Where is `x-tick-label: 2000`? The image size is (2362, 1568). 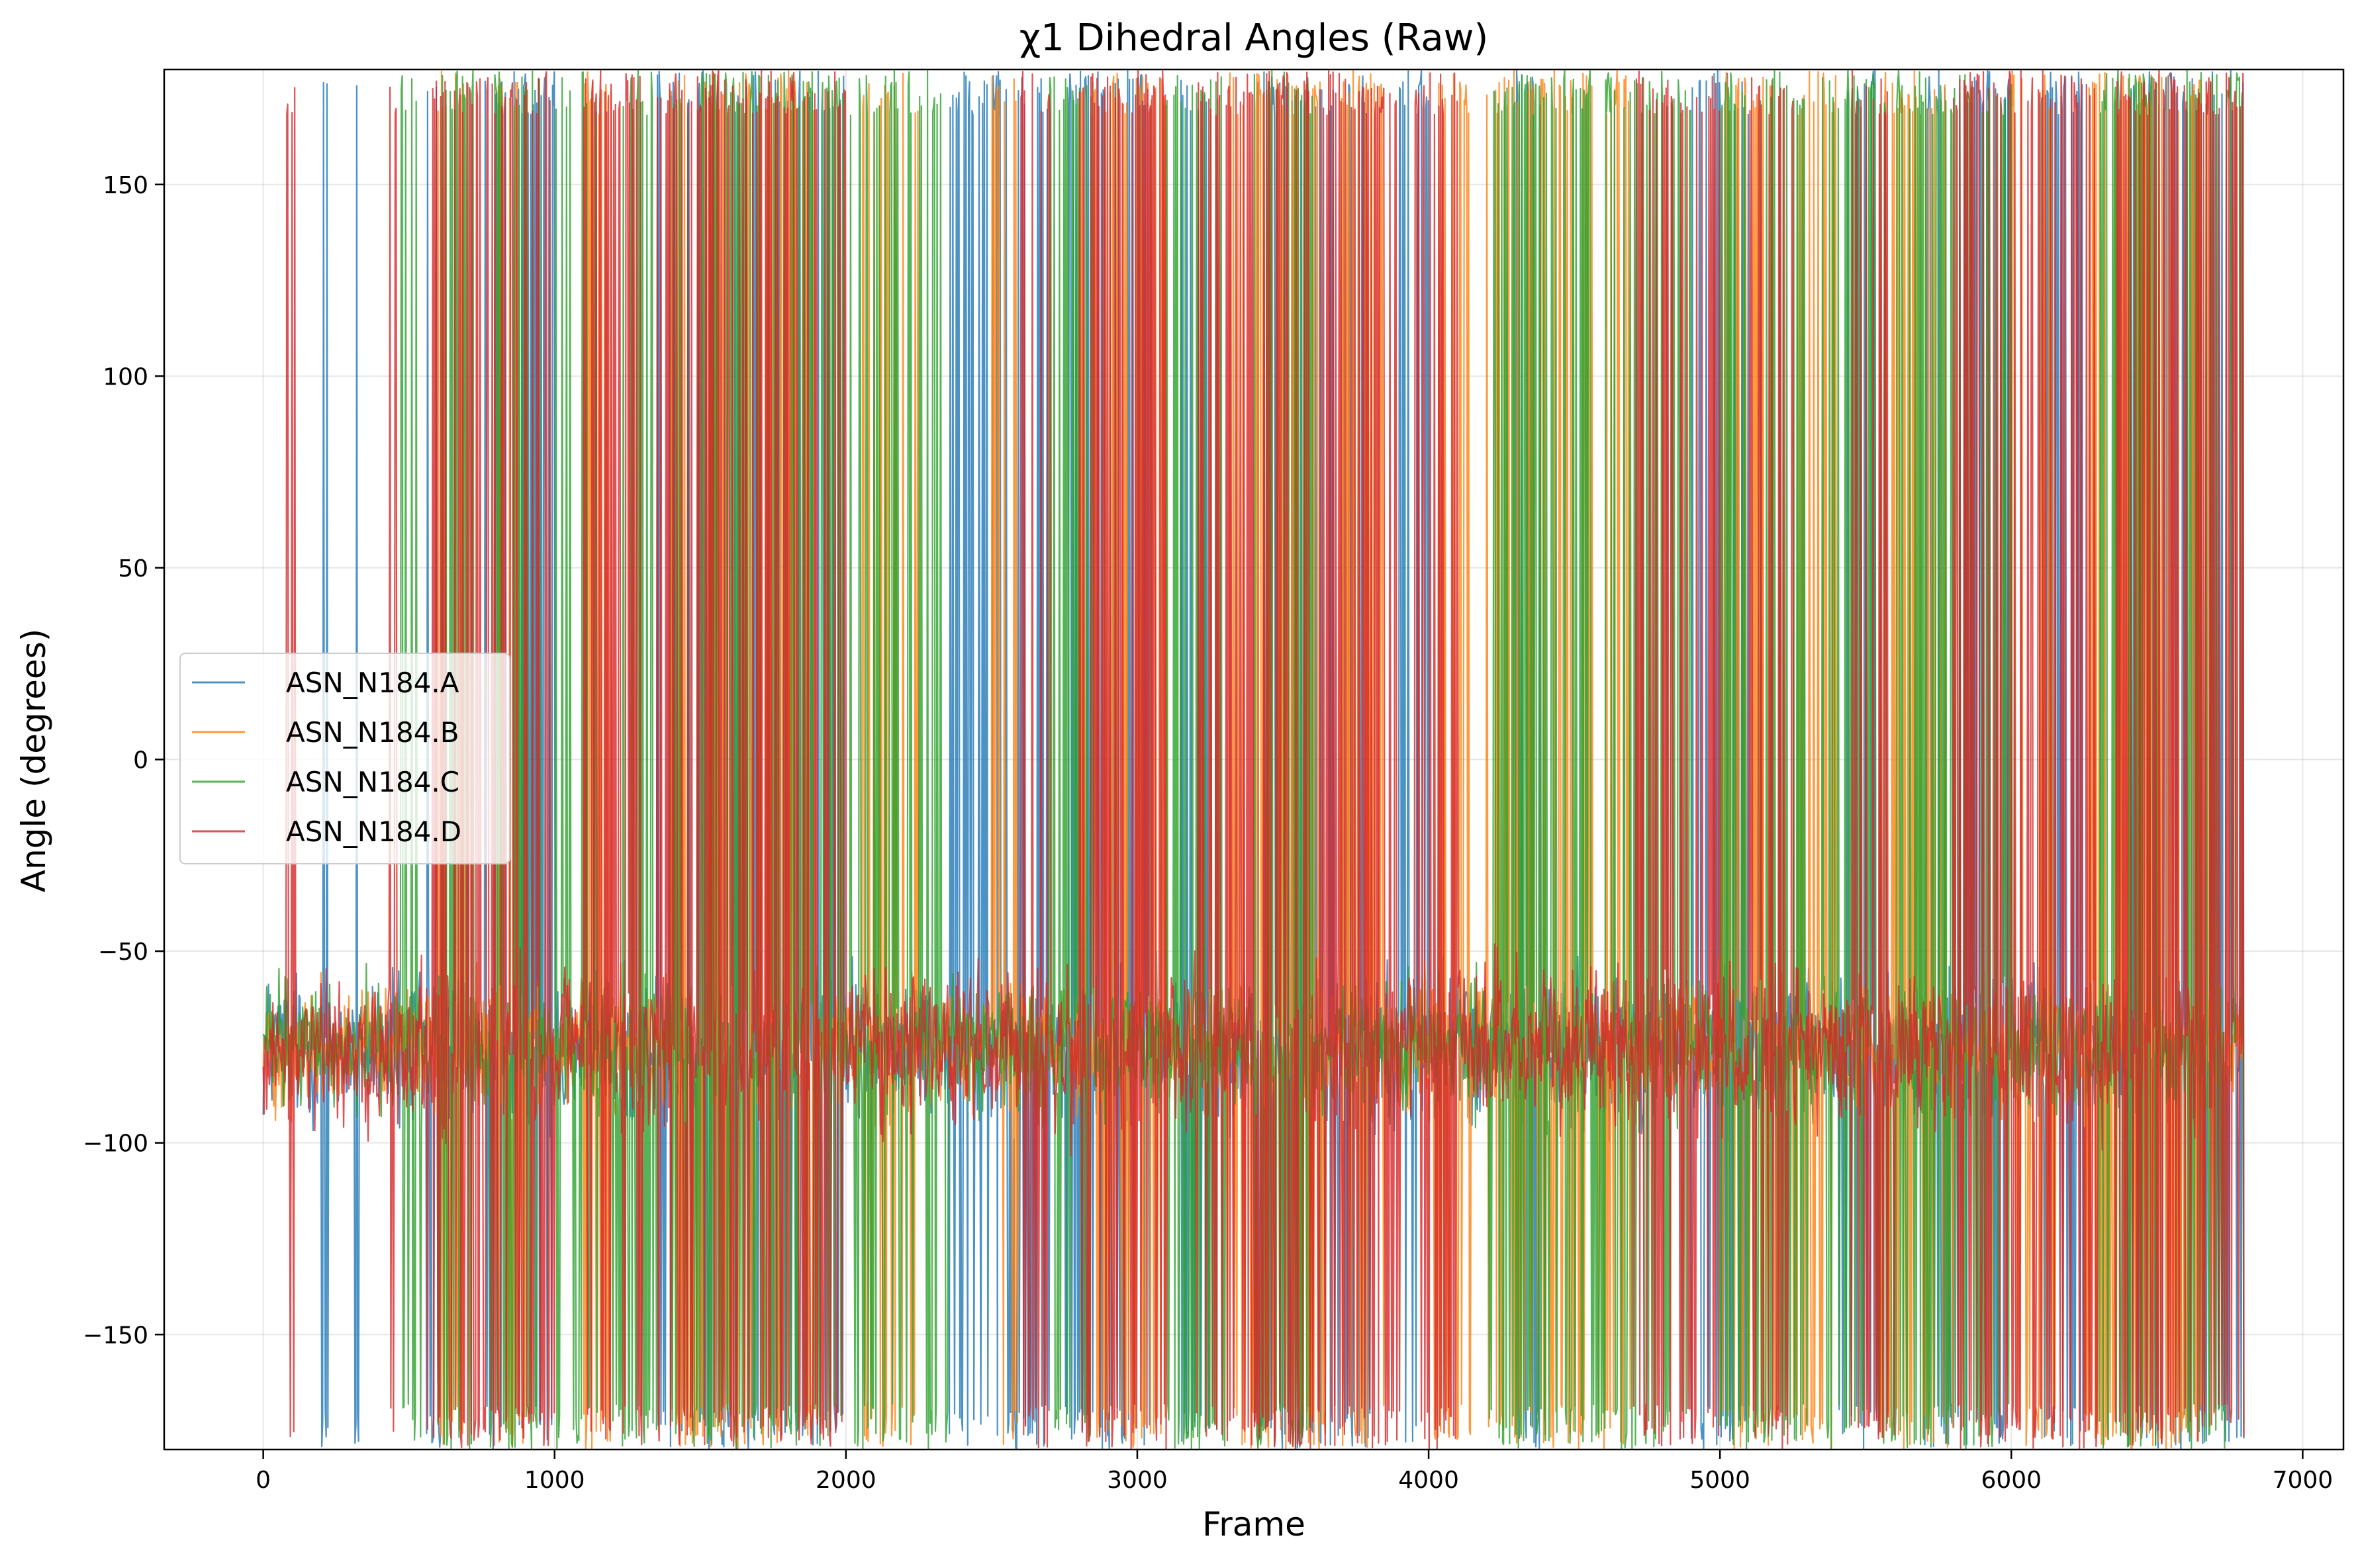
x-tick-label: 2000 is located at coordinates (846, 1480).